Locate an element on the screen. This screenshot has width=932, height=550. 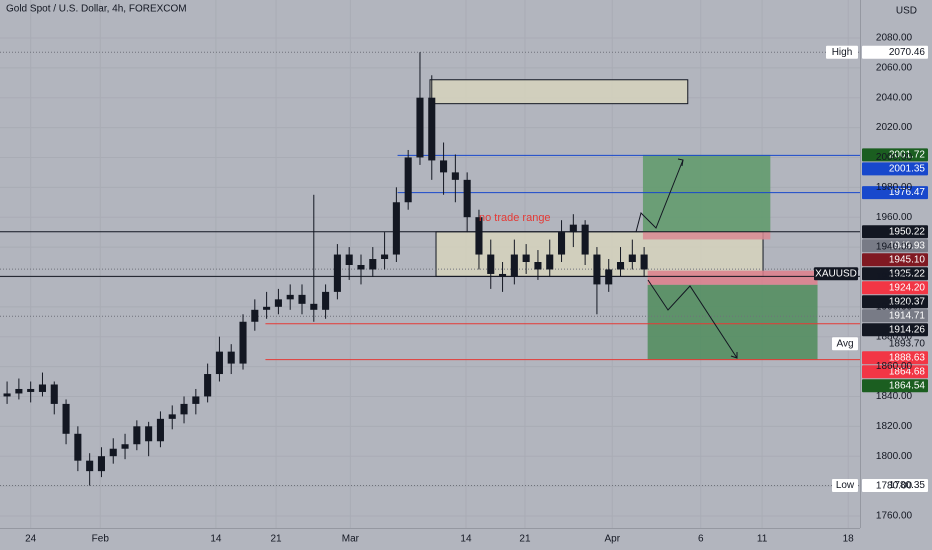
tag-name: High is located at coordinates (842, 52).